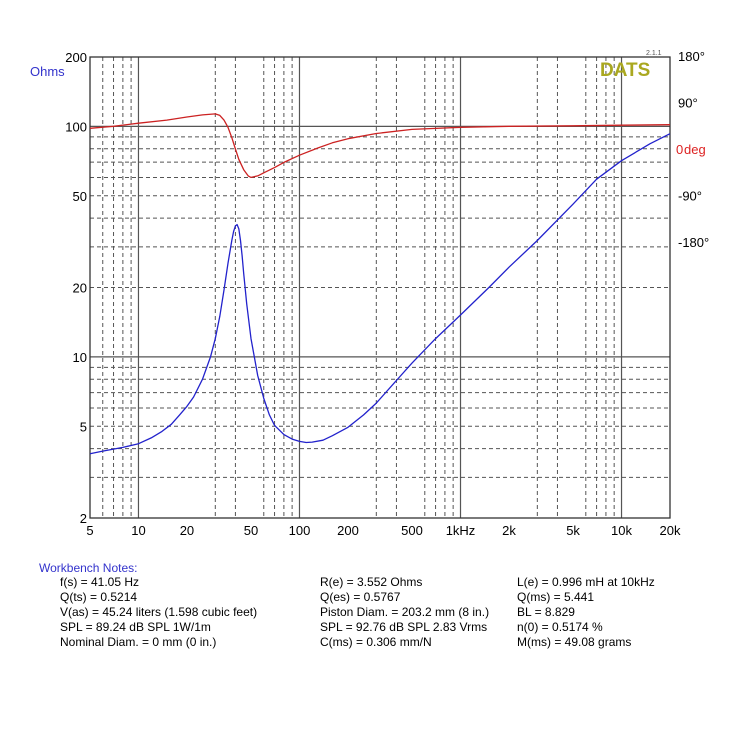  Describe the element at coordinates (573, 530) in the screenshot. I see `x-tick-label: 5k` at that location.